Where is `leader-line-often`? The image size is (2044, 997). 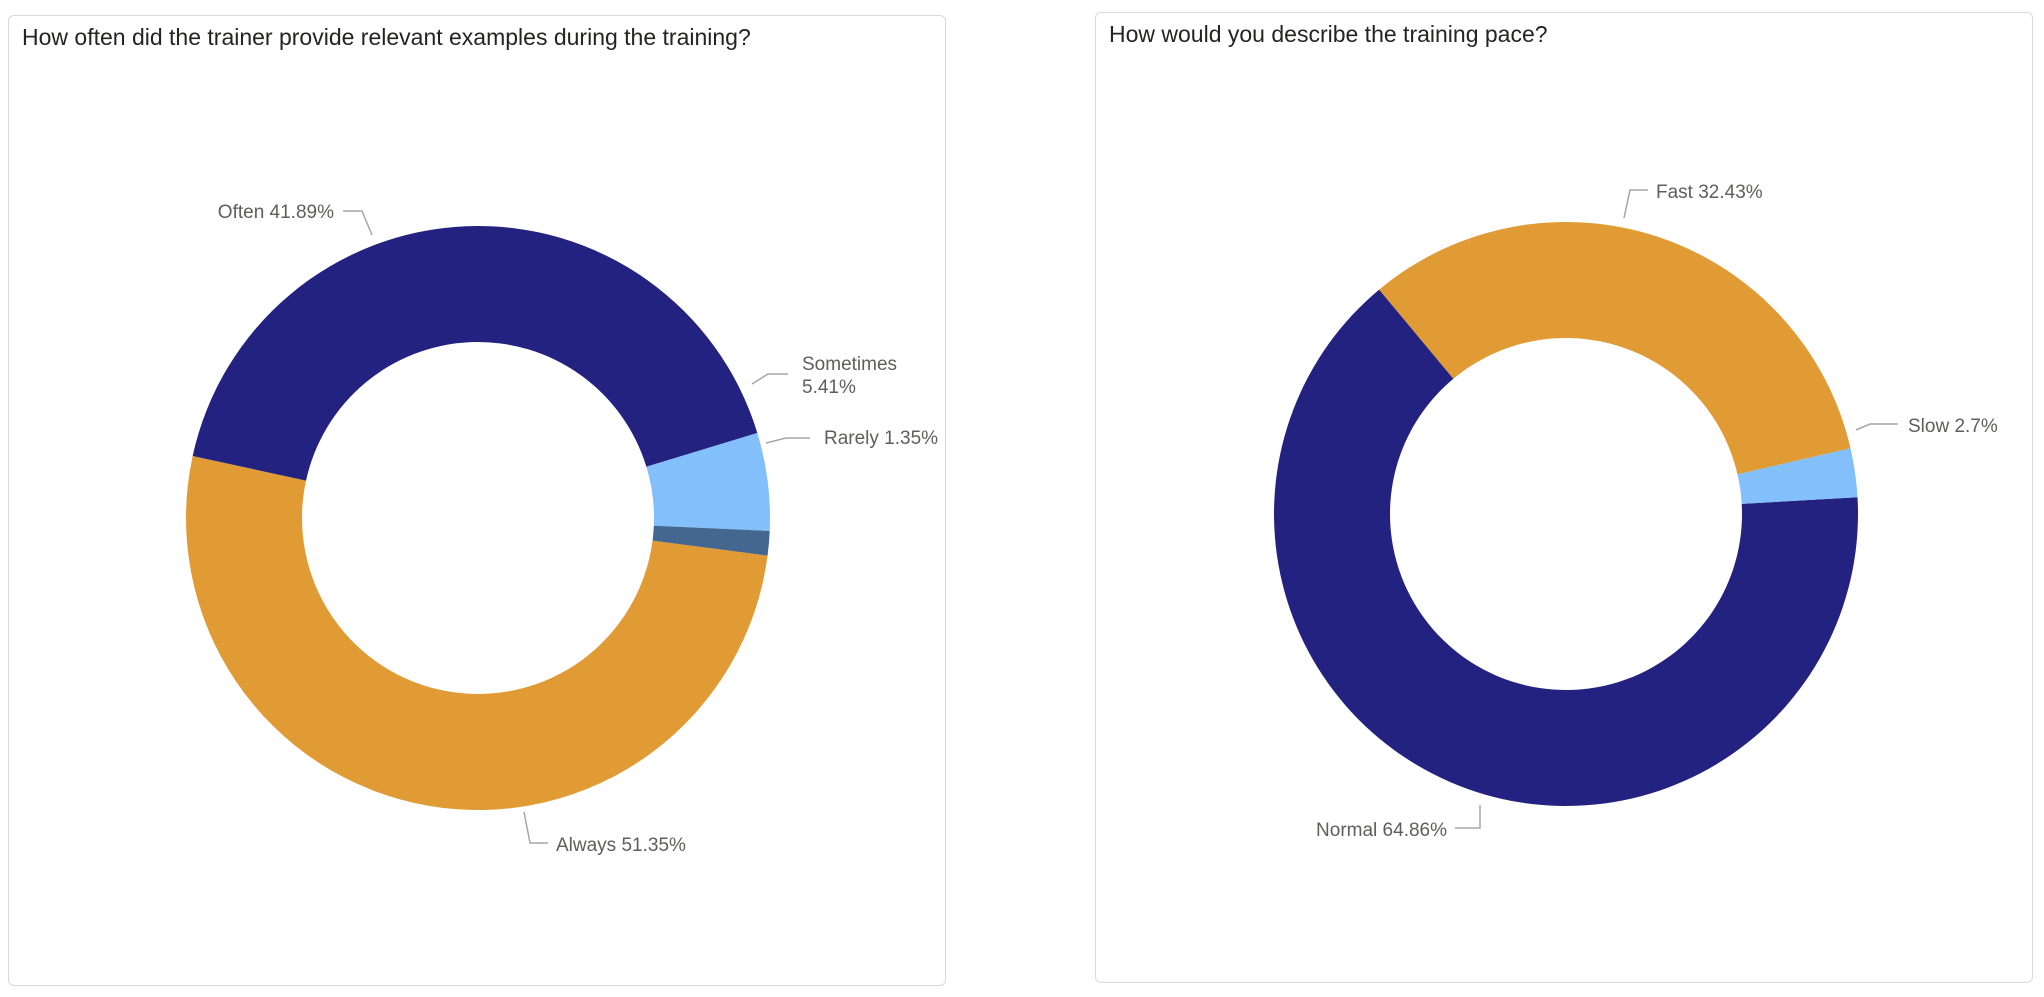
leader-line-often is located at coordinates (358, 223).